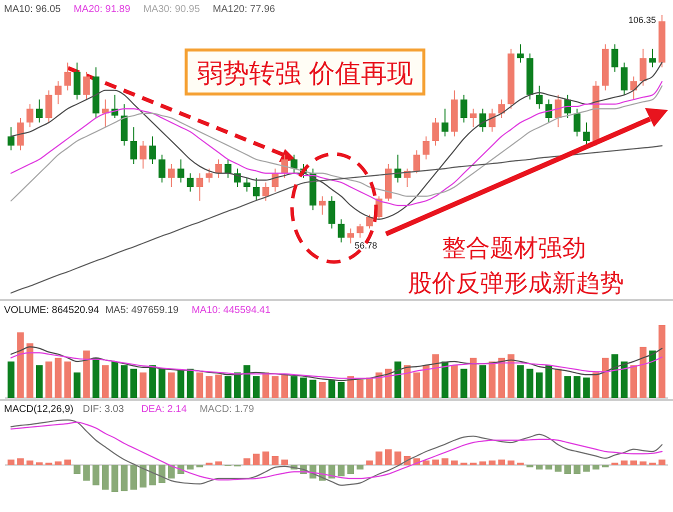 This screenshot has width=673, height=512. What do you see at coordinates (171, 9) in the screenshot?
I see `text: MA30: 90.95` at bounding box center [171, 9].